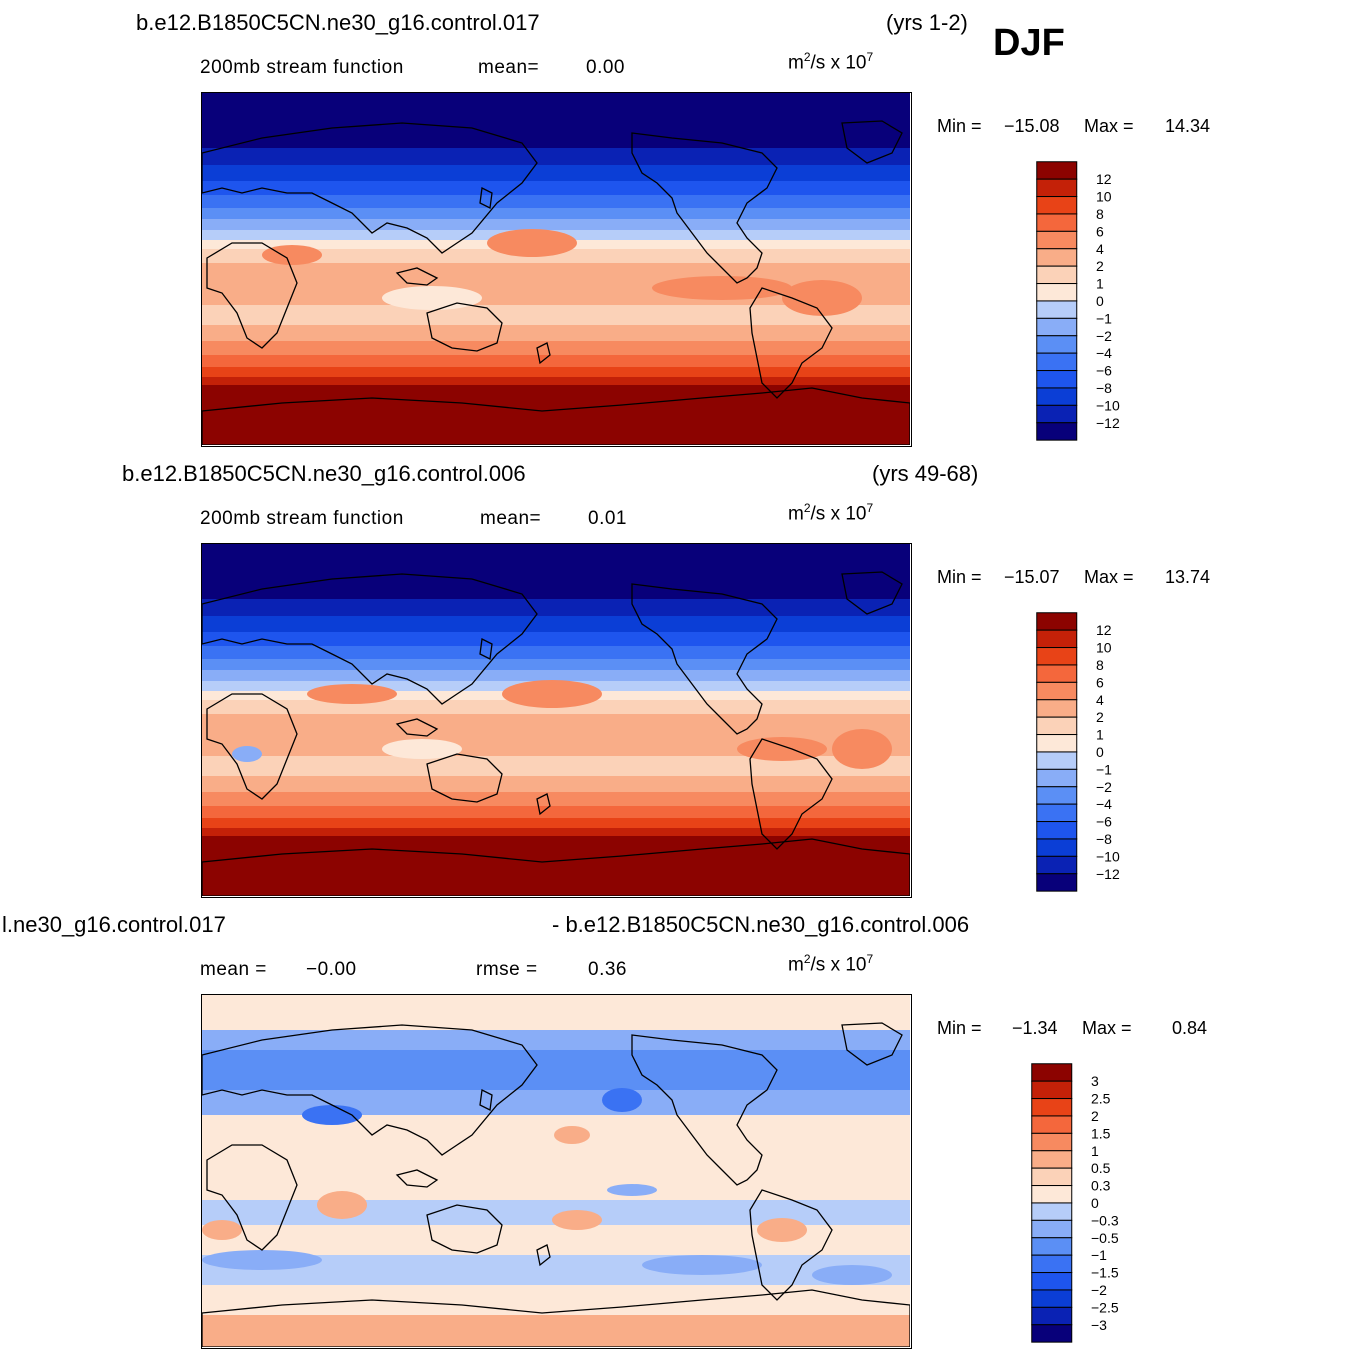 The height and width of the screenshot is (1363, 1363). I want to click on panel3-max-value: 0.84, so click(1190, 1028).